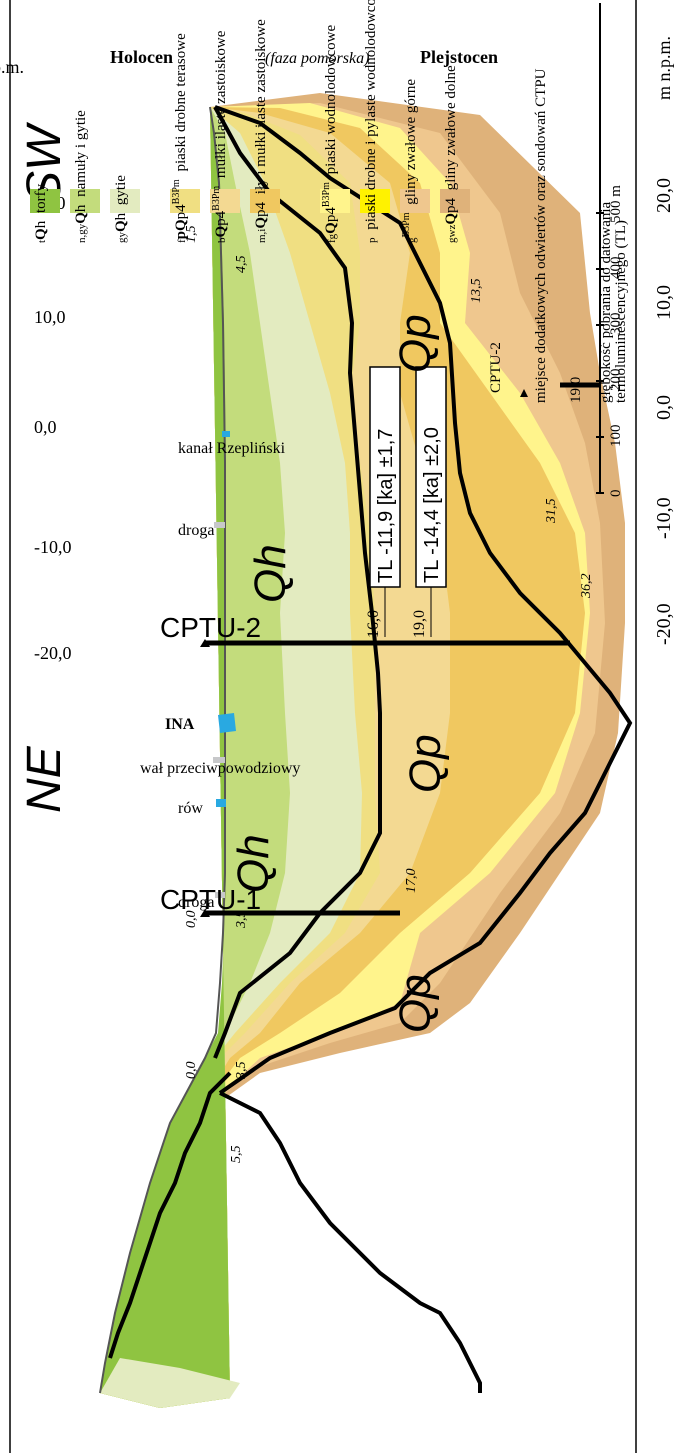 Image resolution: width=691 pixels, height=1453 pixels. What do you see at coordinates (586, 587) in the screenshot?
I see `depth-mark: 36,2` at bounding box center [586, 587].